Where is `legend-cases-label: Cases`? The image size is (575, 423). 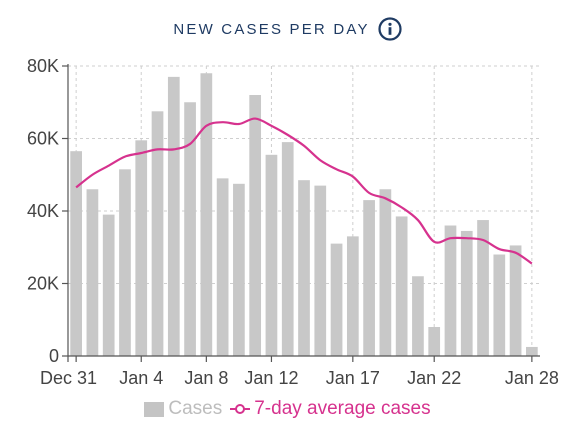
legend-cases-label: Cases is located at coordinates (195, 408).